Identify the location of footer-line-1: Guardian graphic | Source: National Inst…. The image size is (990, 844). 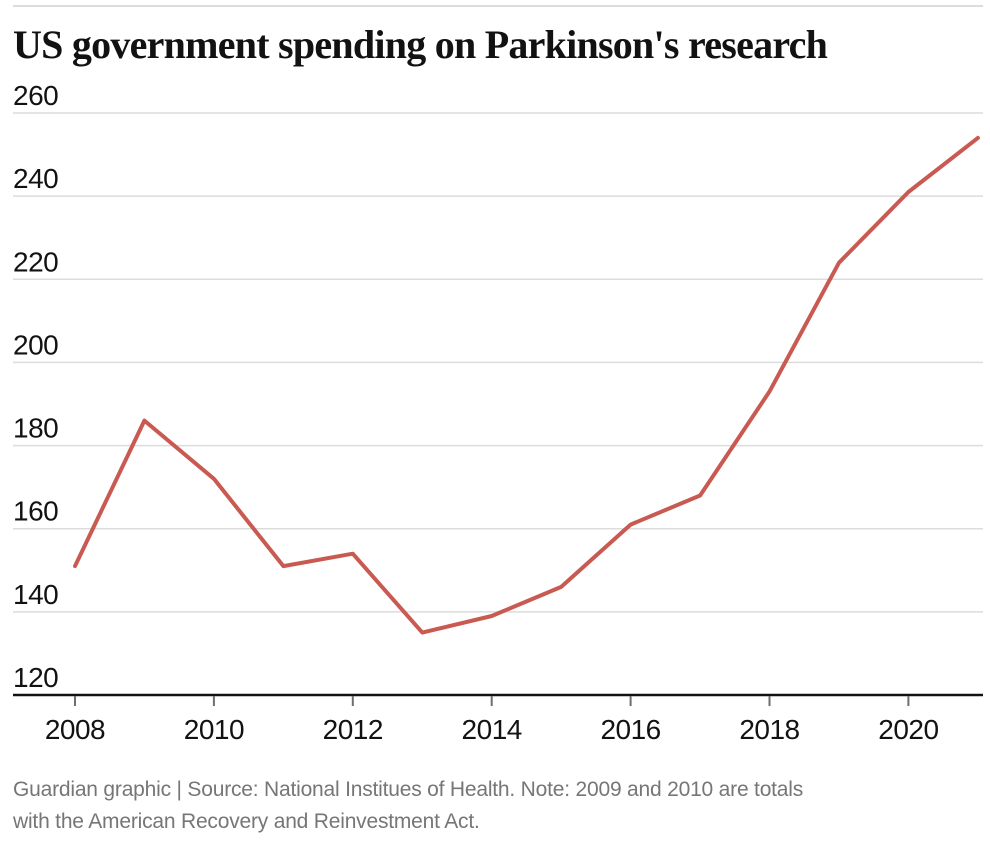
(408, 789).